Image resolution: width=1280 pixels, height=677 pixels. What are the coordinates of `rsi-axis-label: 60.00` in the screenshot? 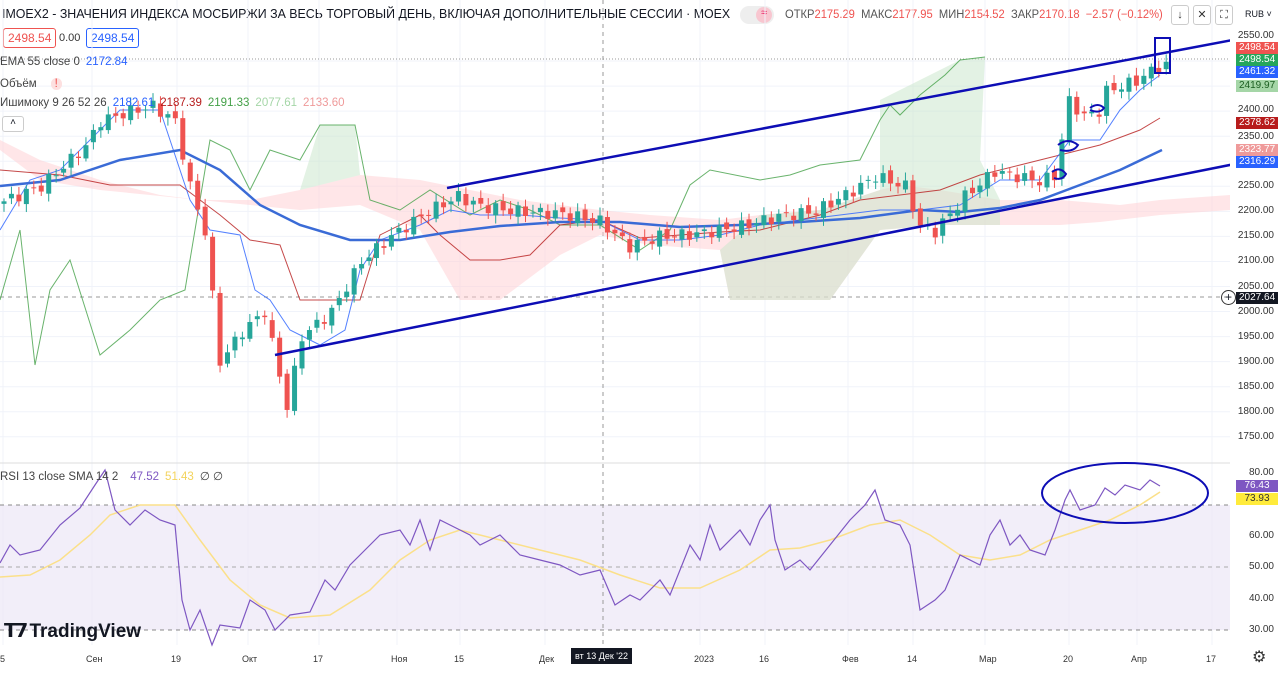 It's located at (1261, 535).